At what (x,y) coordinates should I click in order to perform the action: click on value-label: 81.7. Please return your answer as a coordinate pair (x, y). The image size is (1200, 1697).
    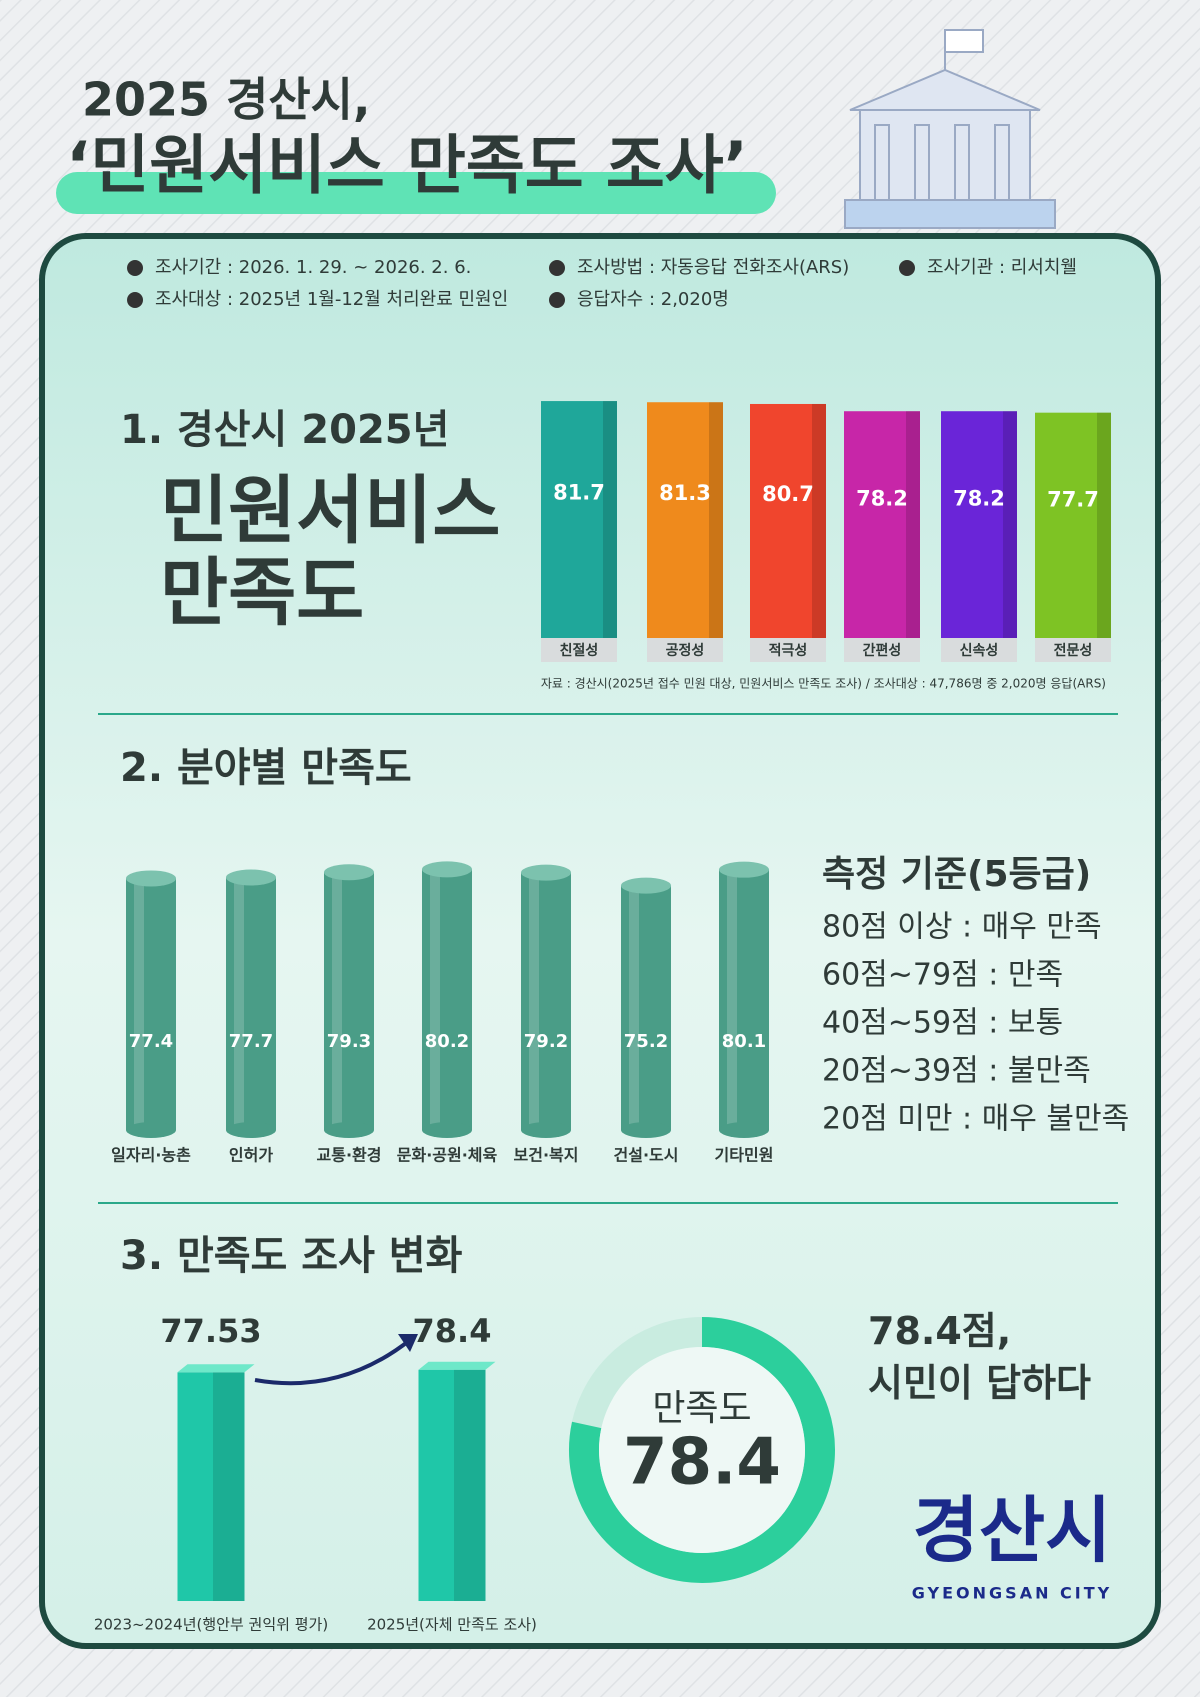
    Looking at the image, I should click on (579, 492).